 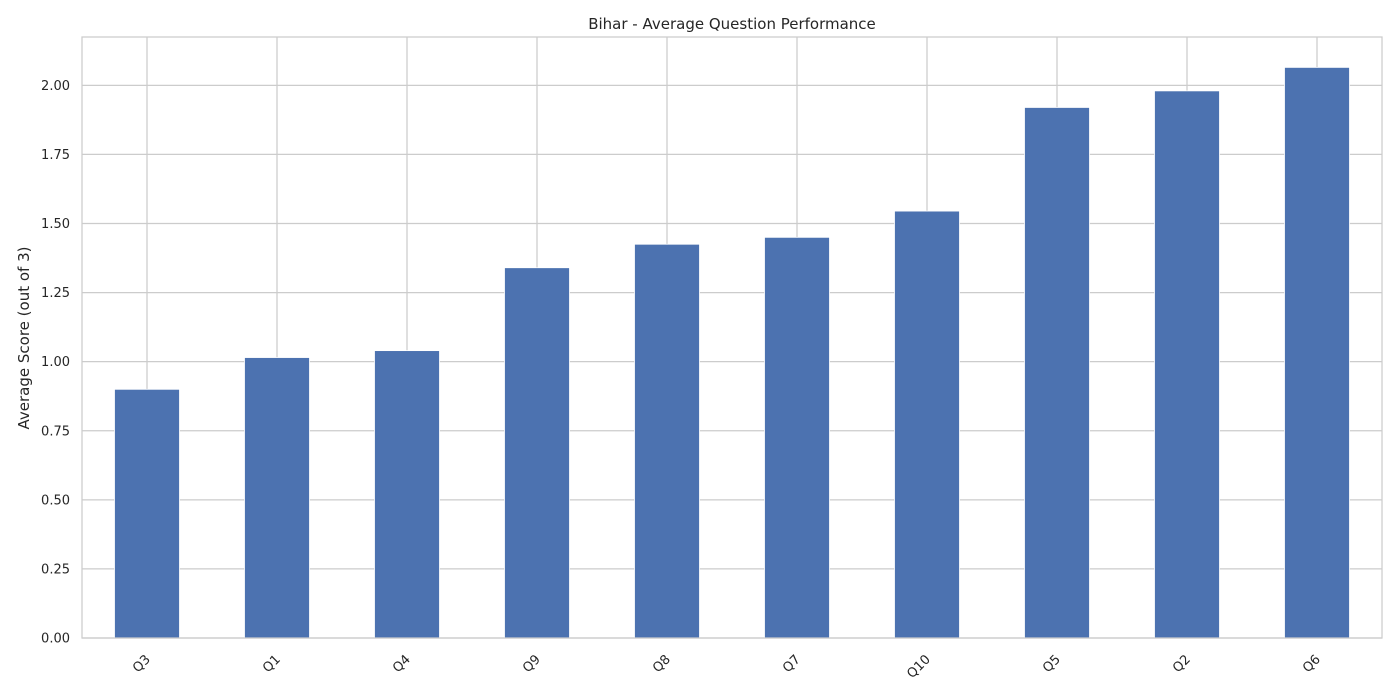 I want to click on y-tick-label: 1.75, so click(x=55, y=155).